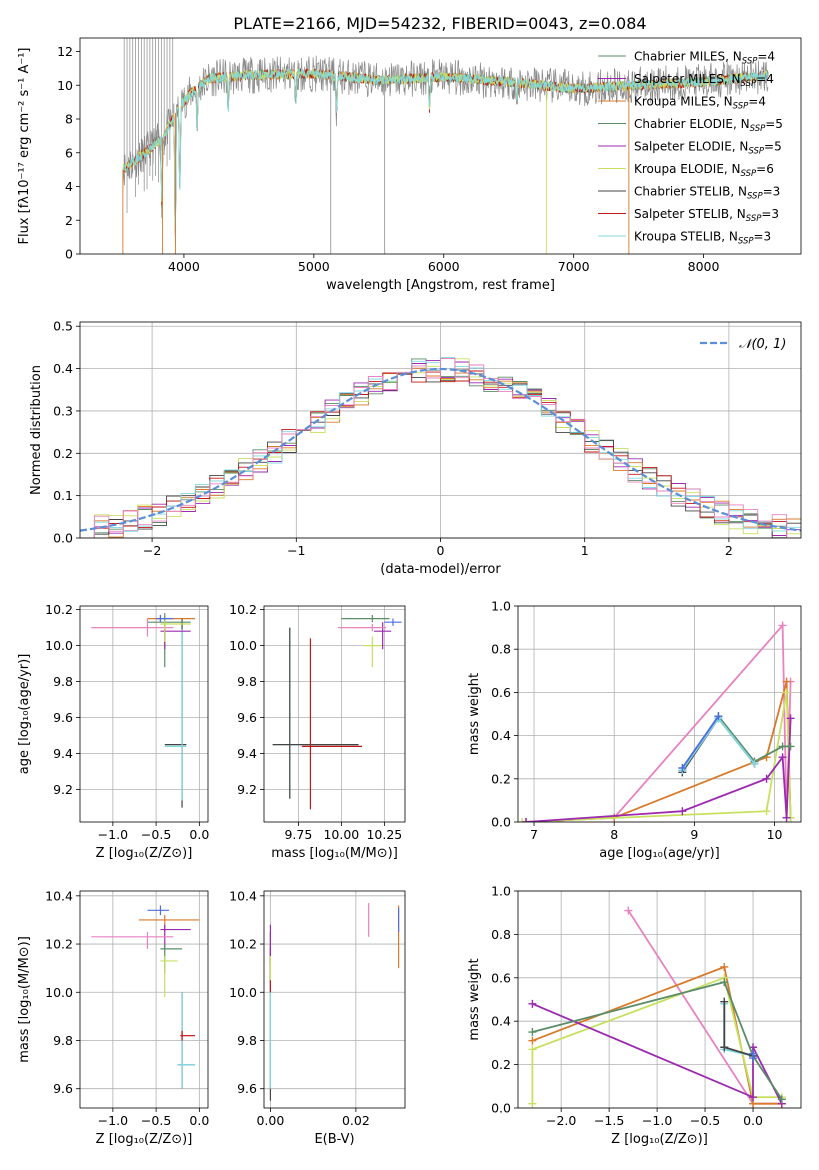 Image resolution: width=819 pixels, height=1170 pixels. What do you see at coordinates (501, 778) in the screenshot?
I see `weights_vs_age-ytick-label: 0.2` at bounding box center [501, 778].